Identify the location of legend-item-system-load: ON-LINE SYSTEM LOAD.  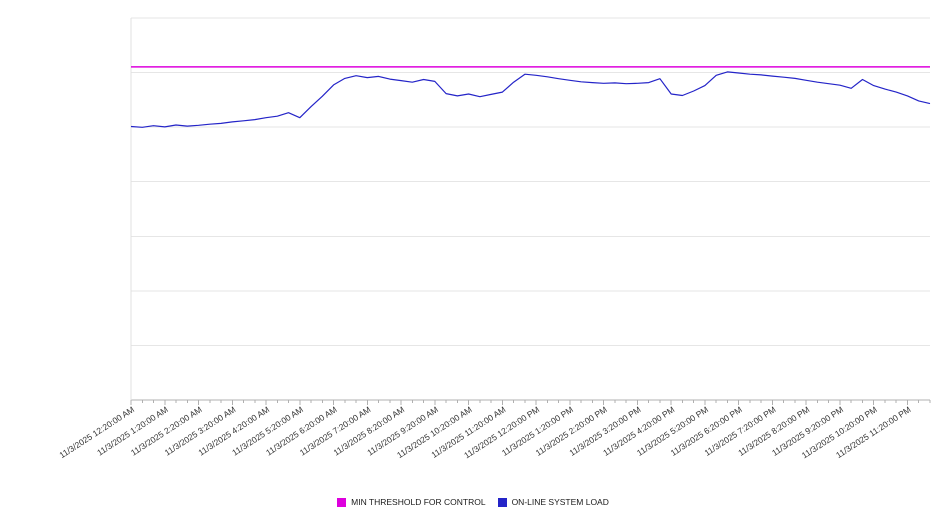
(553, 502).